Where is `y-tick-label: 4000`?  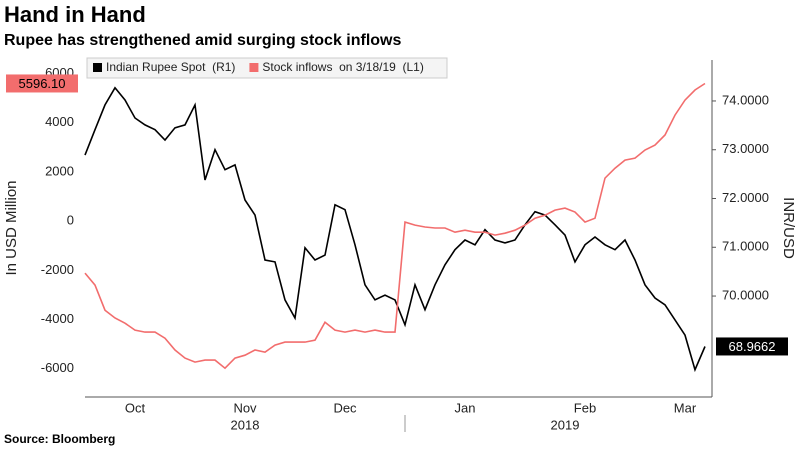 y-tick-label: 4000 is located at coordinates (59, 121).